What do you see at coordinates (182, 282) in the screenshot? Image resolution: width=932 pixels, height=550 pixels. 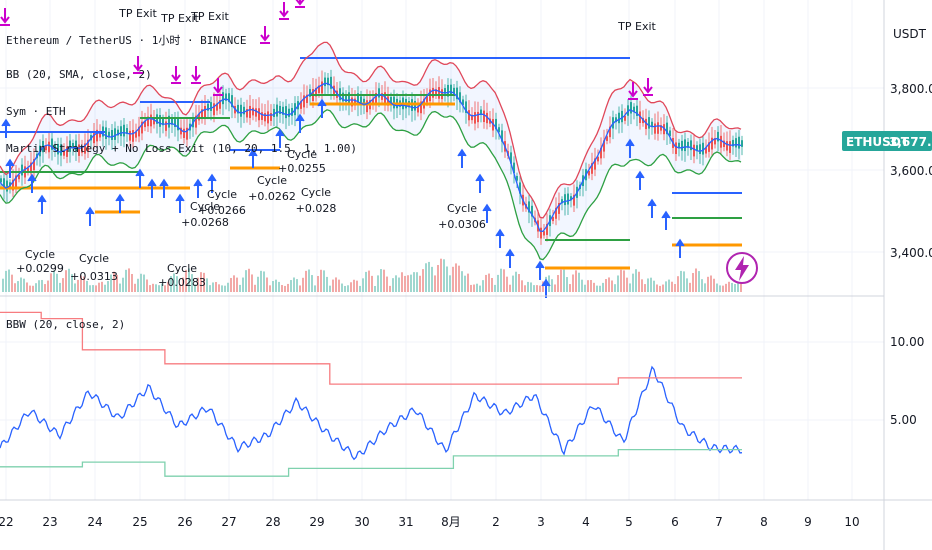 I see `trade-annotation: +0.0283` at bounding box center [182, 282].